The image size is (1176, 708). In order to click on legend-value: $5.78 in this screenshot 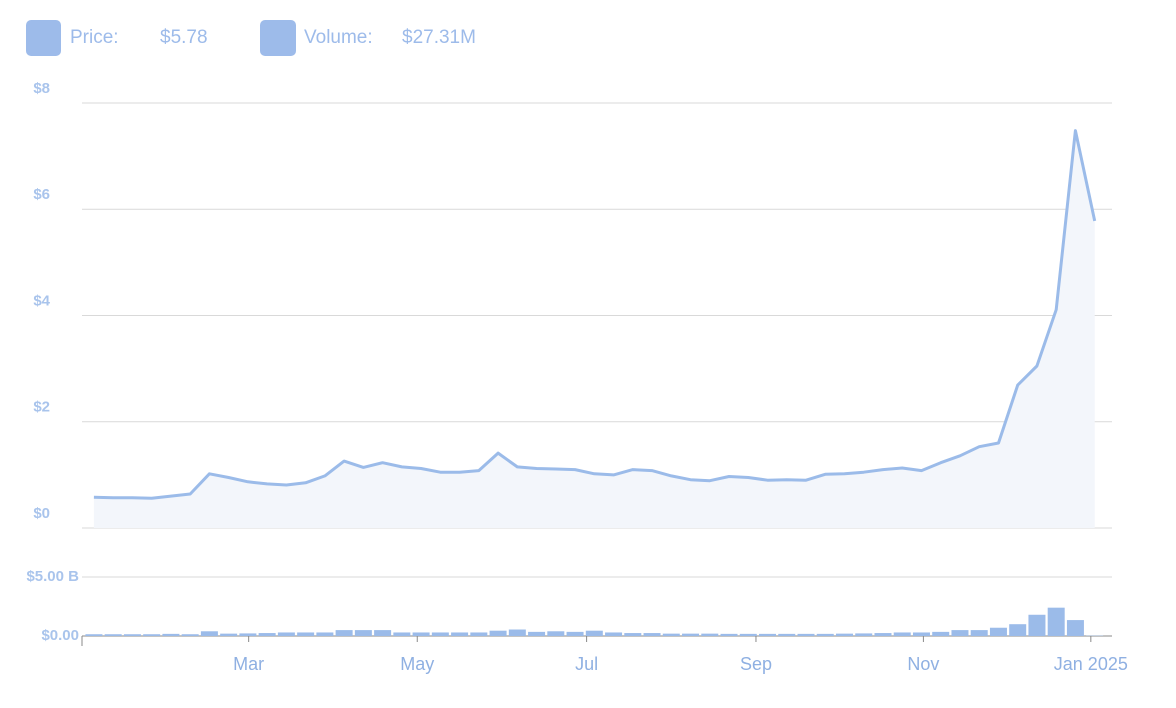, I will do `click(184, 37)`.